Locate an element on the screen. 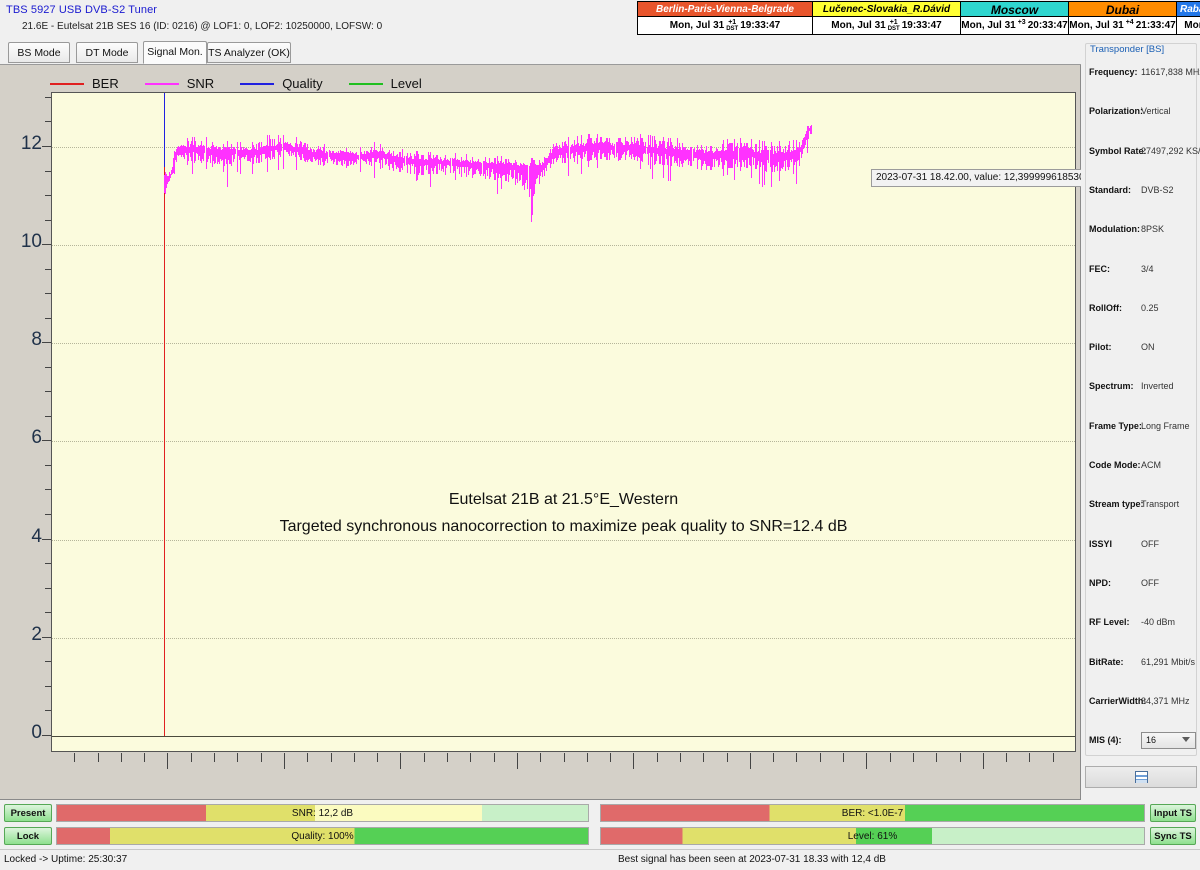 The height and width of the screenshot is (870, 1200). save-log-button is located at coordinates (1141, 777).